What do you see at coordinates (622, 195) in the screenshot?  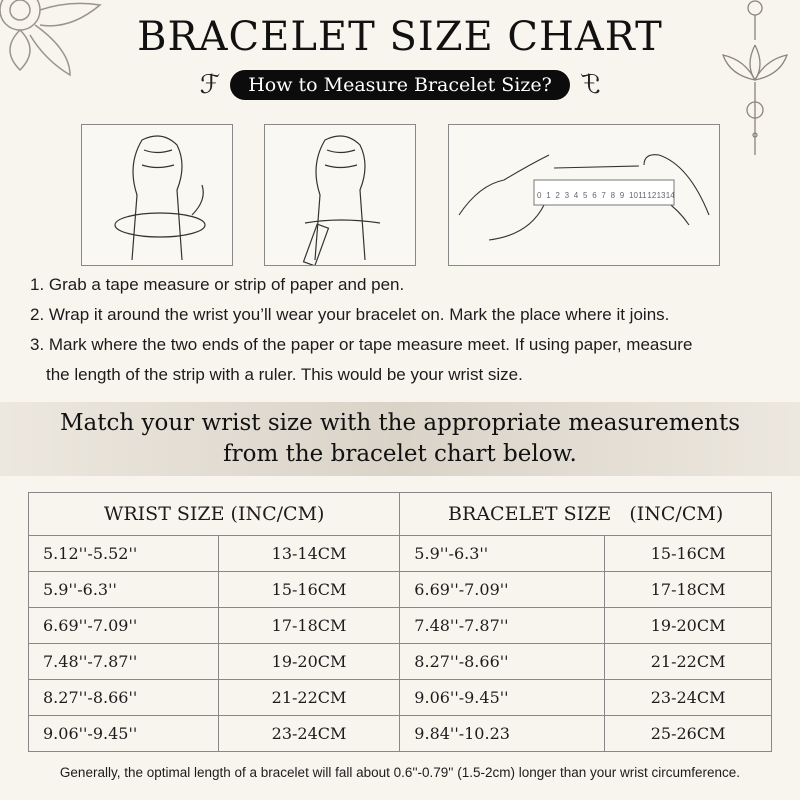 I see `ruler-tick-label: 9` at bounding box center [622, 195].